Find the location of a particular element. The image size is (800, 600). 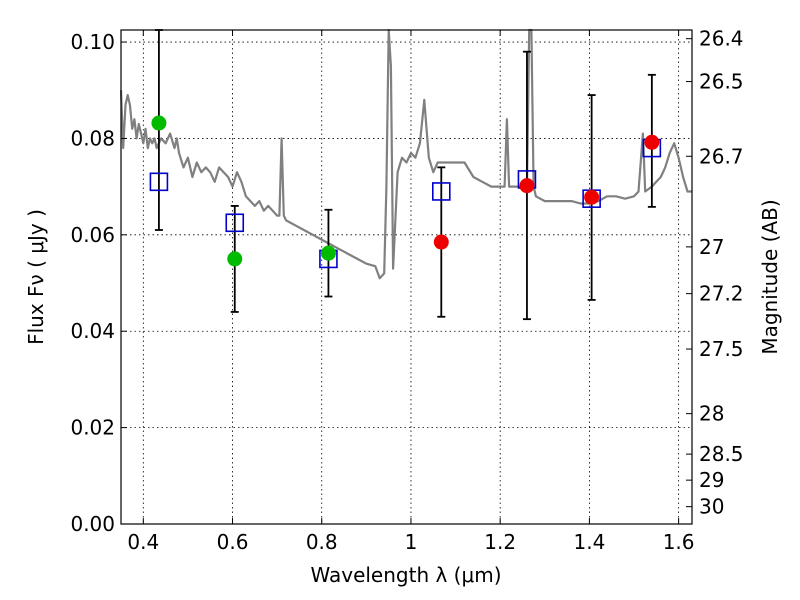

model-photometry-squares is located at coordinates (405, 203).